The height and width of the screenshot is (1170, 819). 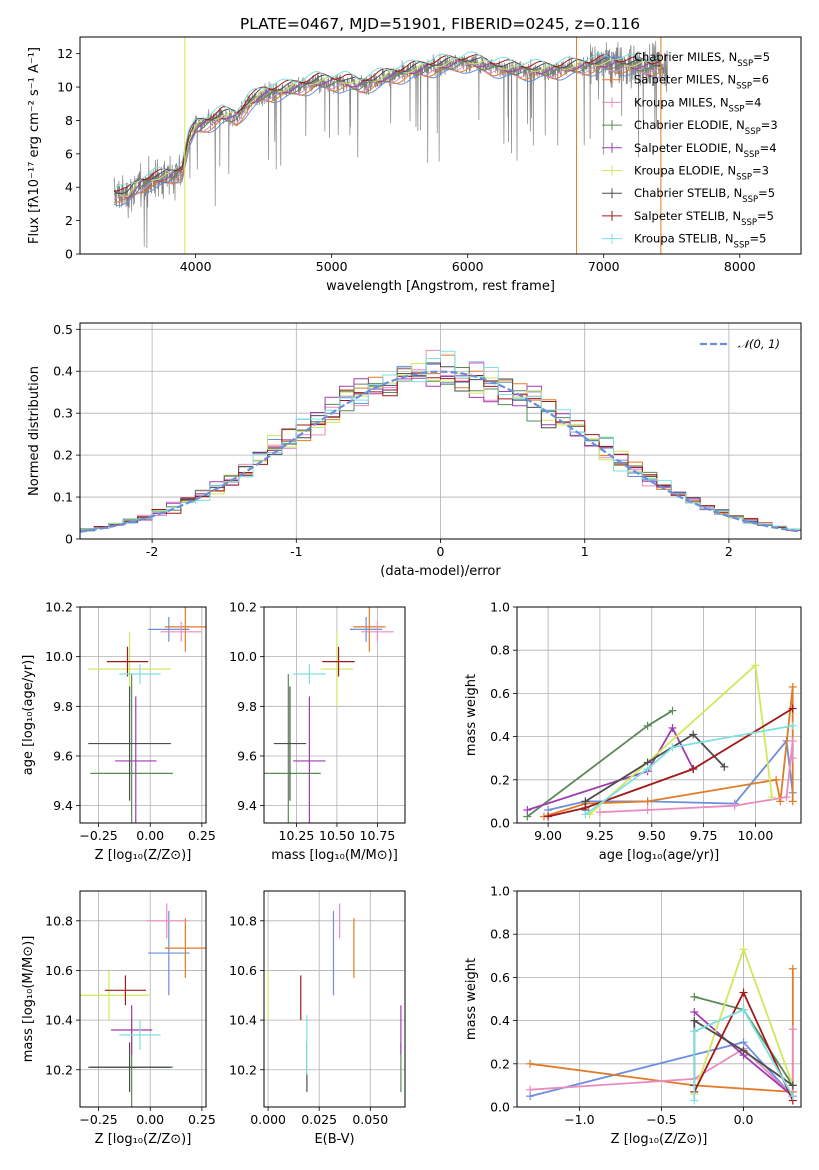 What do you see at coordinates (704, 835) in the screenshot?
I see `x-tick-label: 9.75` at bounding box center [704, 835].